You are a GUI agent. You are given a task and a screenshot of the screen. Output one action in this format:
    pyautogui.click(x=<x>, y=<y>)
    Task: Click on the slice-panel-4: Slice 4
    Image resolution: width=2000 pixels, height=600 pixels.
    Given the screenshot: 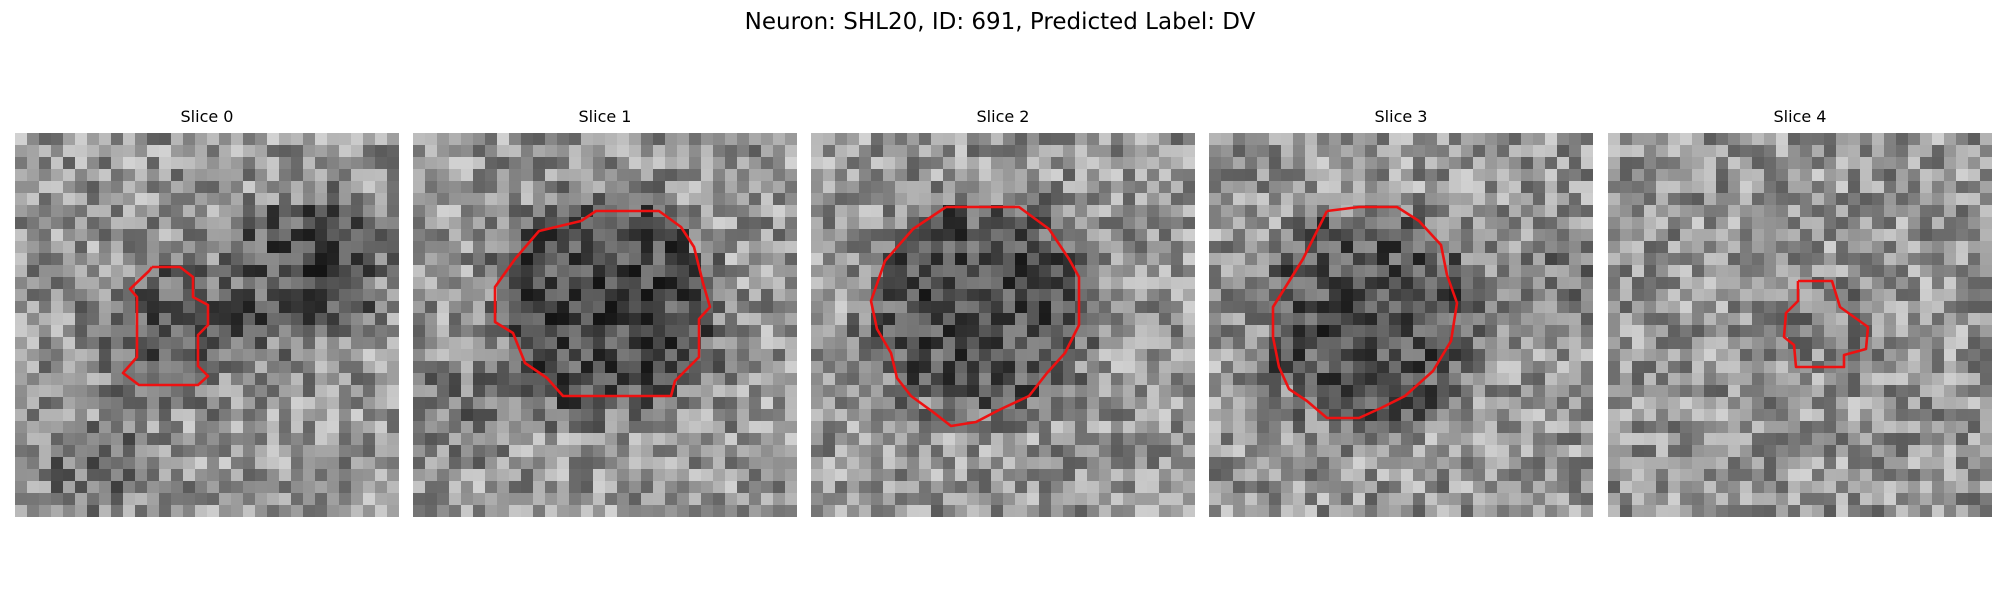 What is the action you would take?
    pyautogui.click(x=1800, y=311)
    